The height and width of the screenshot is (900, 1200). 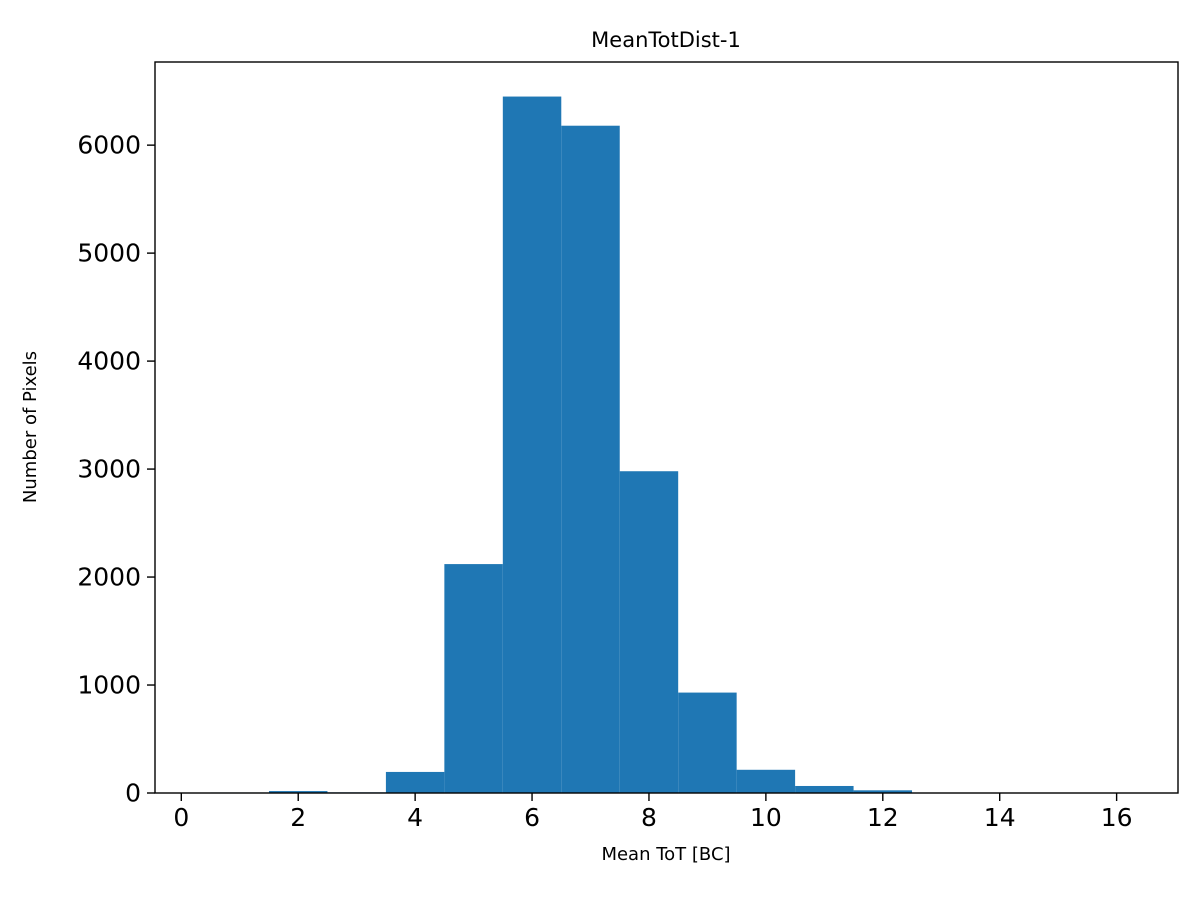 What do you see at coordinates (1117, 817) in the screenshot?
I see `x-tick-label: 16` at bounding box center [1117, 817].